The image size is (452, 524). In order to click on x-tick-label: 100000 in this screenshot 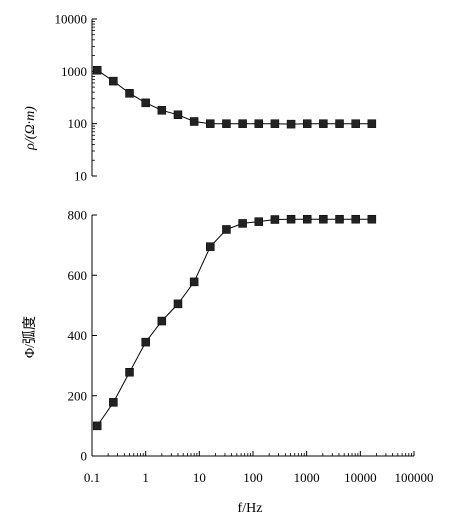, I will do `click(414, 477)`.